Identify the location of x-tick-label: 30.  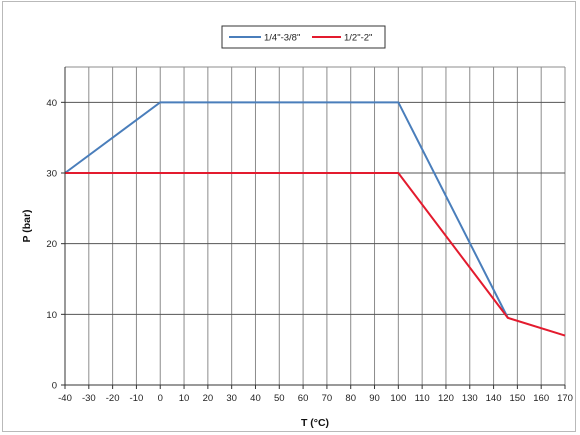
(231, 398).